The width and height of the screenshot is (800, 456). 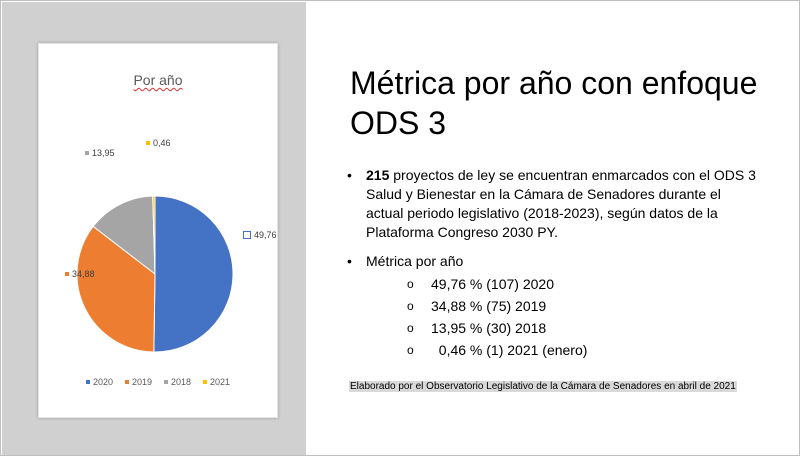 I want to click on chart-legend: 2020 2019 2018 2021, so click(x=158, y=382).